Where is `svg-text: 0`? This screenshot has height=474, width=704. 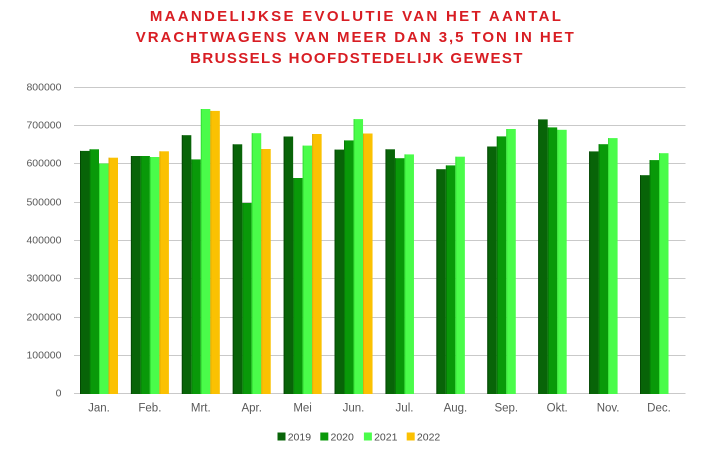
svg-text: 0 is located at coordinates (59, 394).